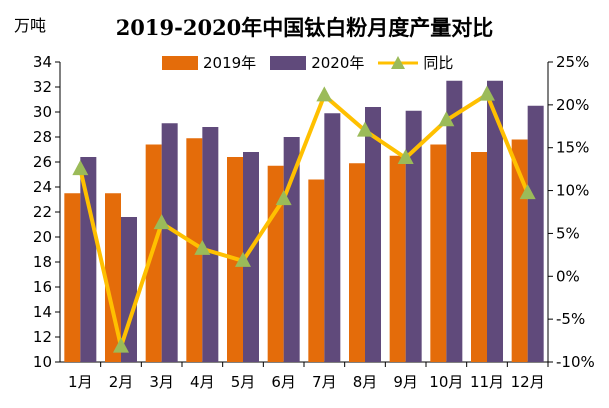  I want to click on y-tick-label: 18, so click(42, 262).